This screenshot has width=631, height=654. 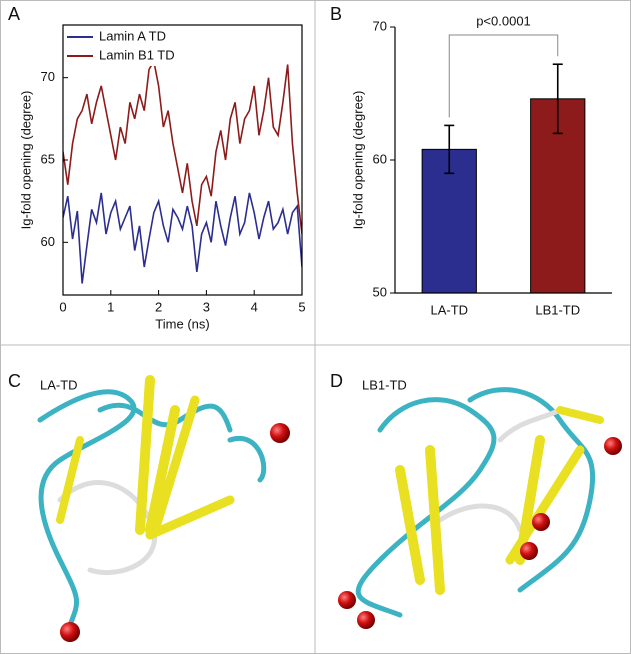 What do you see at coordinates (449, 309) in the screenshot?
I see `x-tick-label: LA-TD` at bounding box center [449, 309].